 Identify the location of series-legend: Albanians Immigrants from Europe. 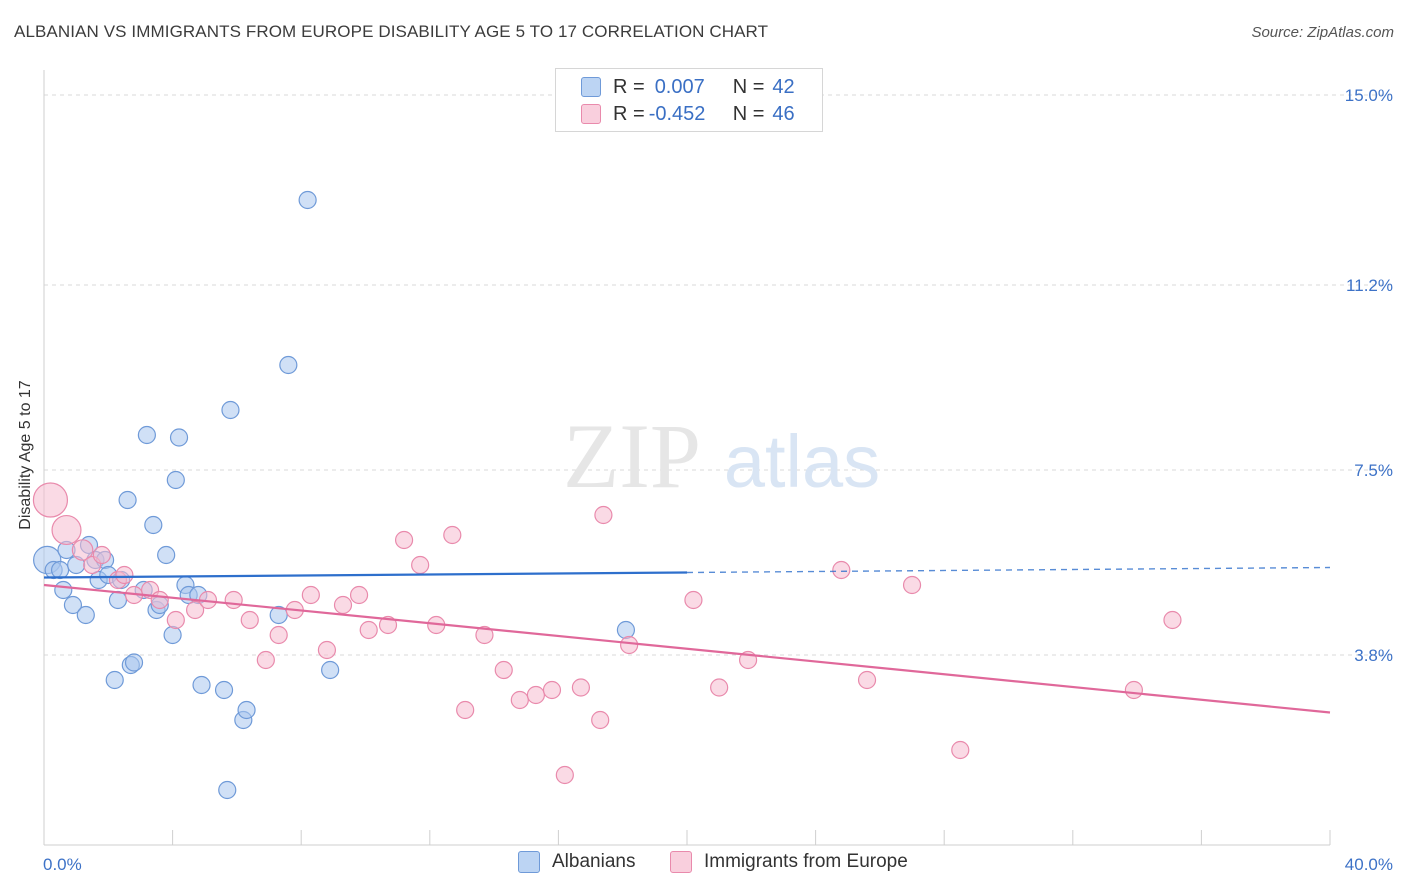
(703, 864).